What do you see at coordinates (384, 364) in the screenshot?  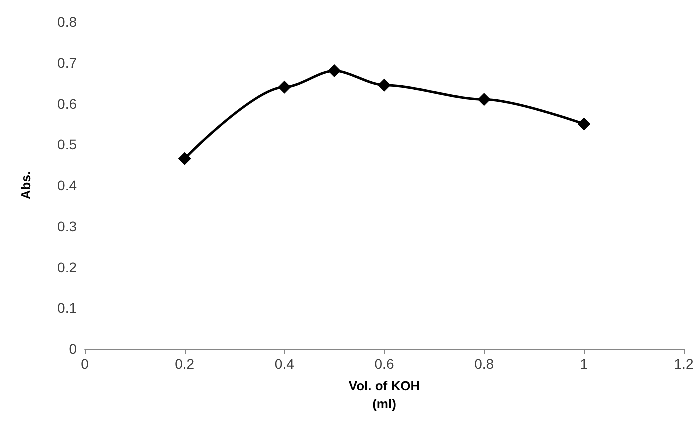 I see `x-tick-label: 0.6` at bounding box center [384, 364].